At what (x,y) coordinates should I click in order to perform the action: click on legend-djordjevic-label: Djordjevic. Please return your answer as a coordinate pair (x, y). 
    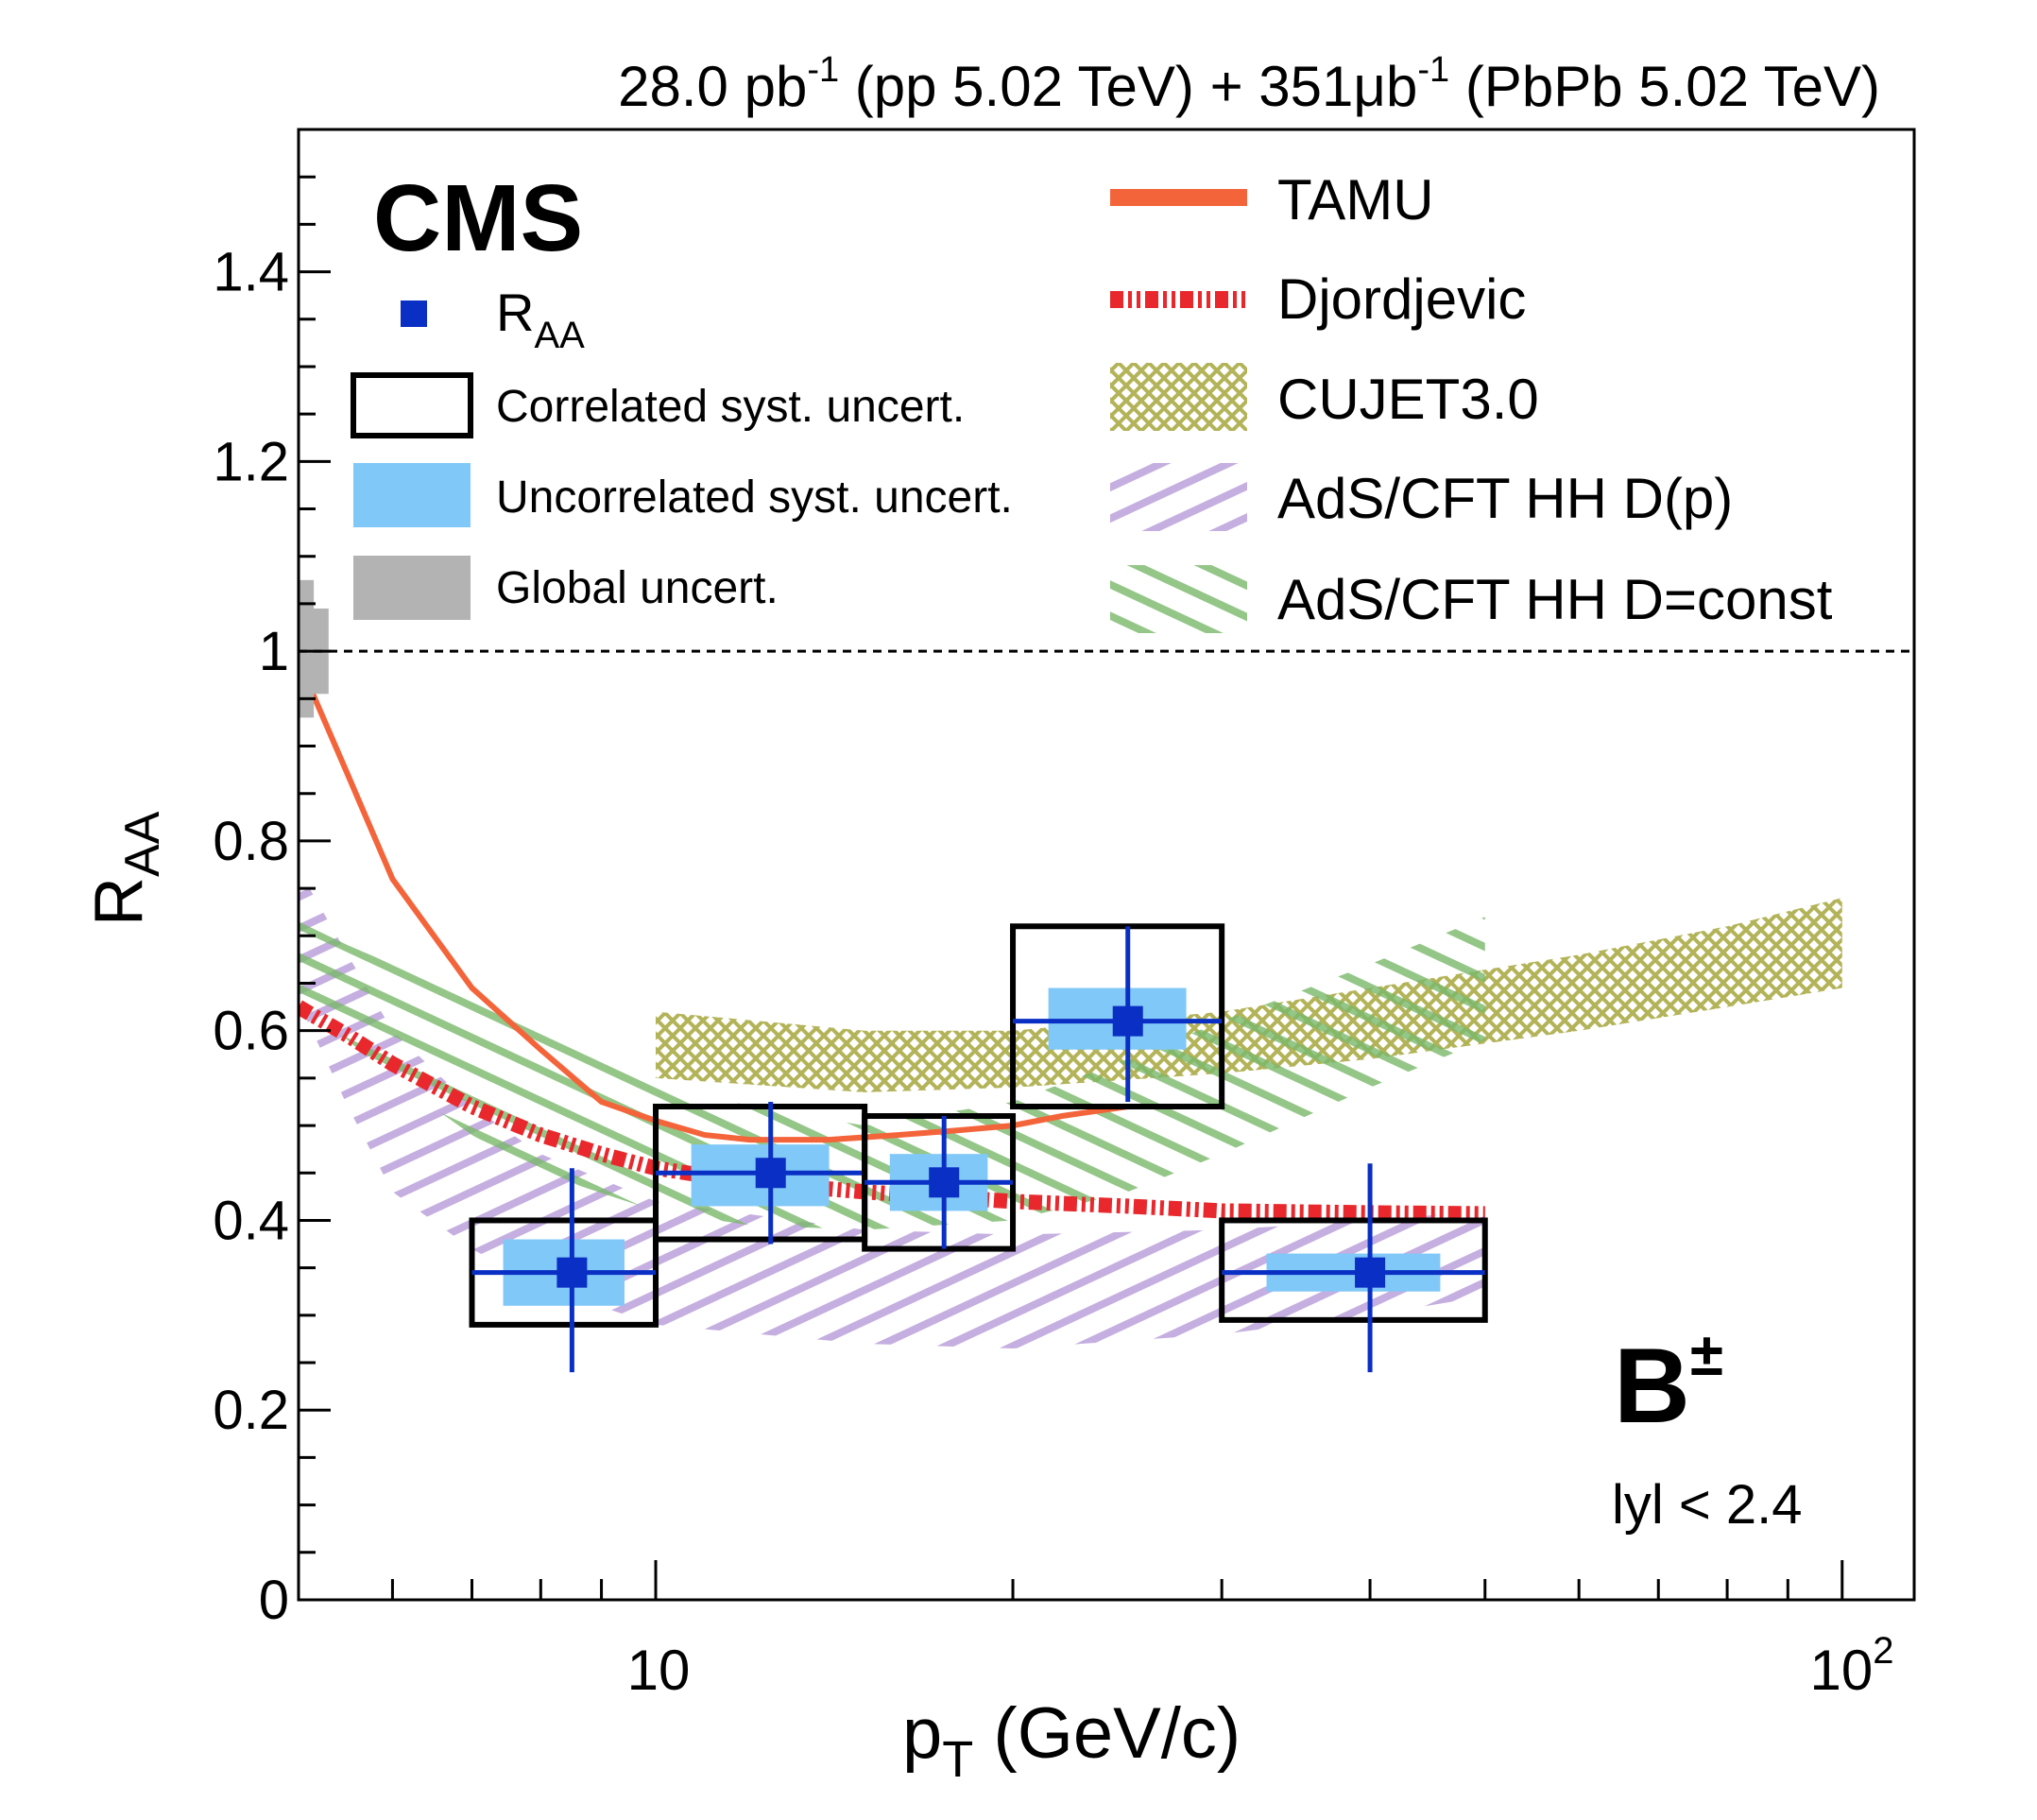
    Looking at the image, I should click on (1401, 299).